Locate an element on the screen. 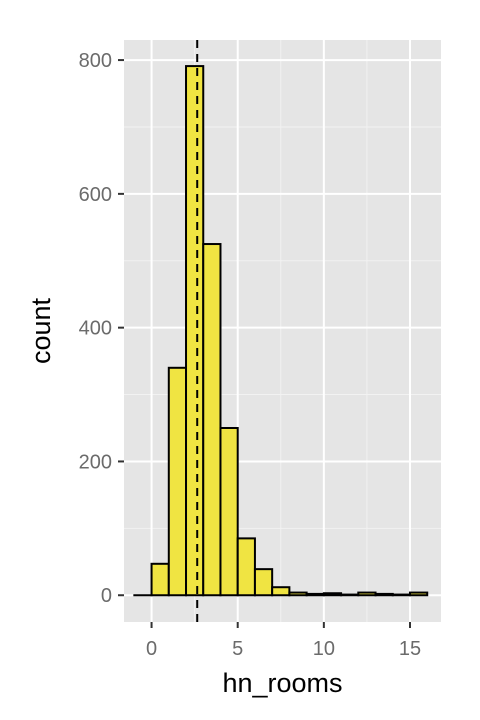  y-tick-label: 0 is located at coordinates (106, 596).